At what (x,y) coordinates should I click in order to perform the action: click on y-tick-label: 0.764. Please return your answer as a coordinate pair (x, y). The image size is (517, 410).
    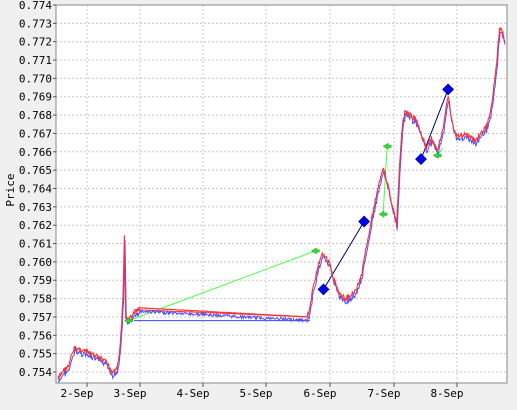
    Looking at the image, I should click on (35, 188).